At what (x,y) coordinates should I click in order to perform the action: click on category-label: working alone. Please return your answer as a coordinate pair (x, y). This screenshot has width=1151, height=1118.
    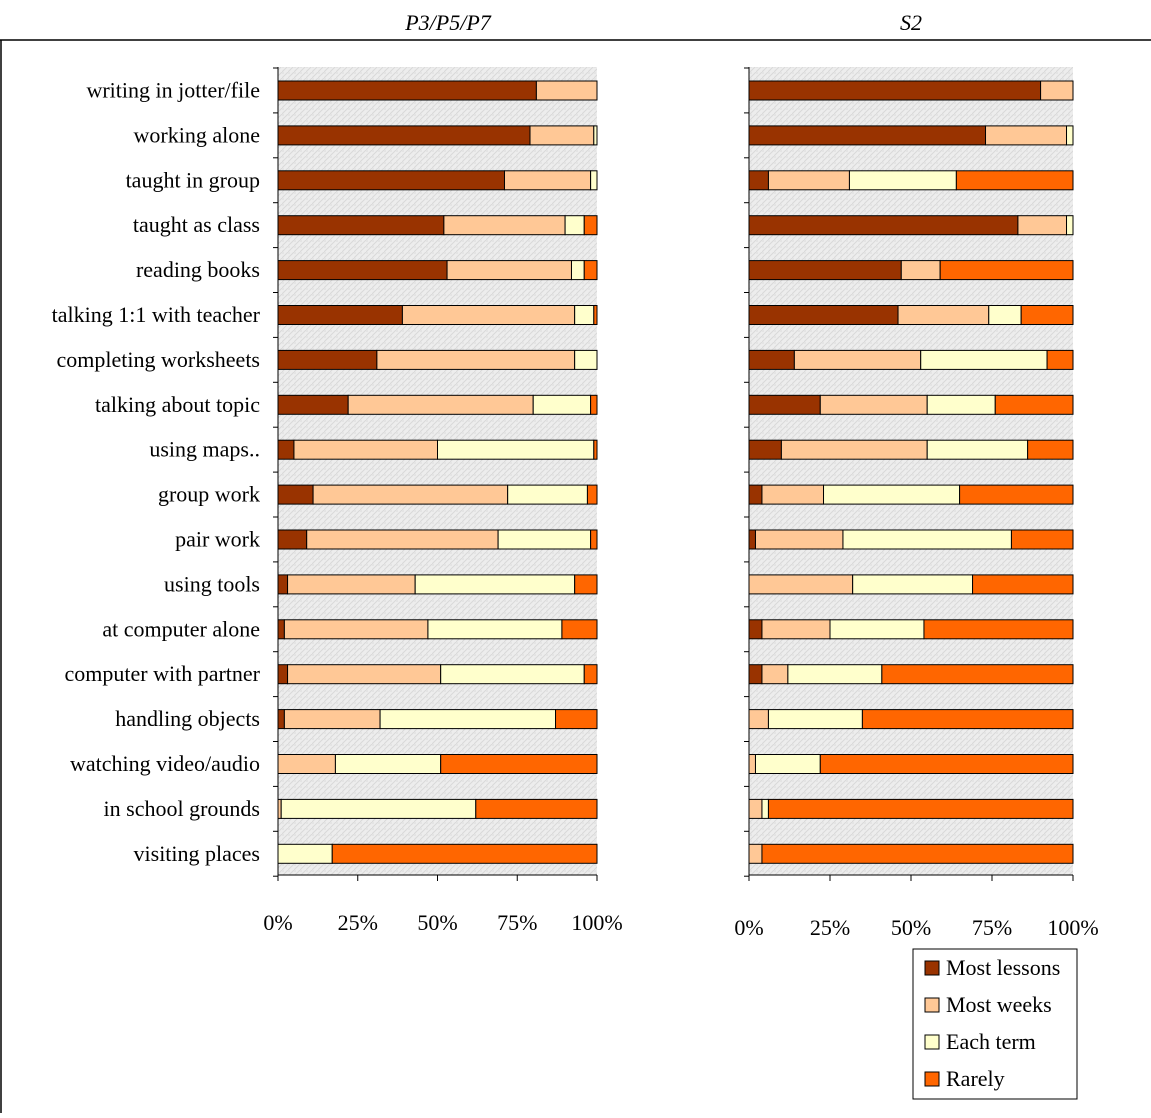
    Looking at the image, I should click on (197, 134).